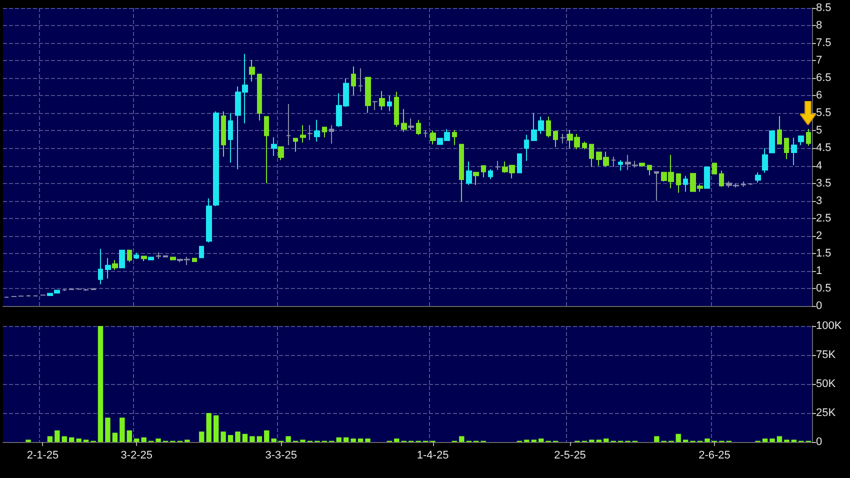  I want to click on y-tick-label: 3, so click(819, 200).